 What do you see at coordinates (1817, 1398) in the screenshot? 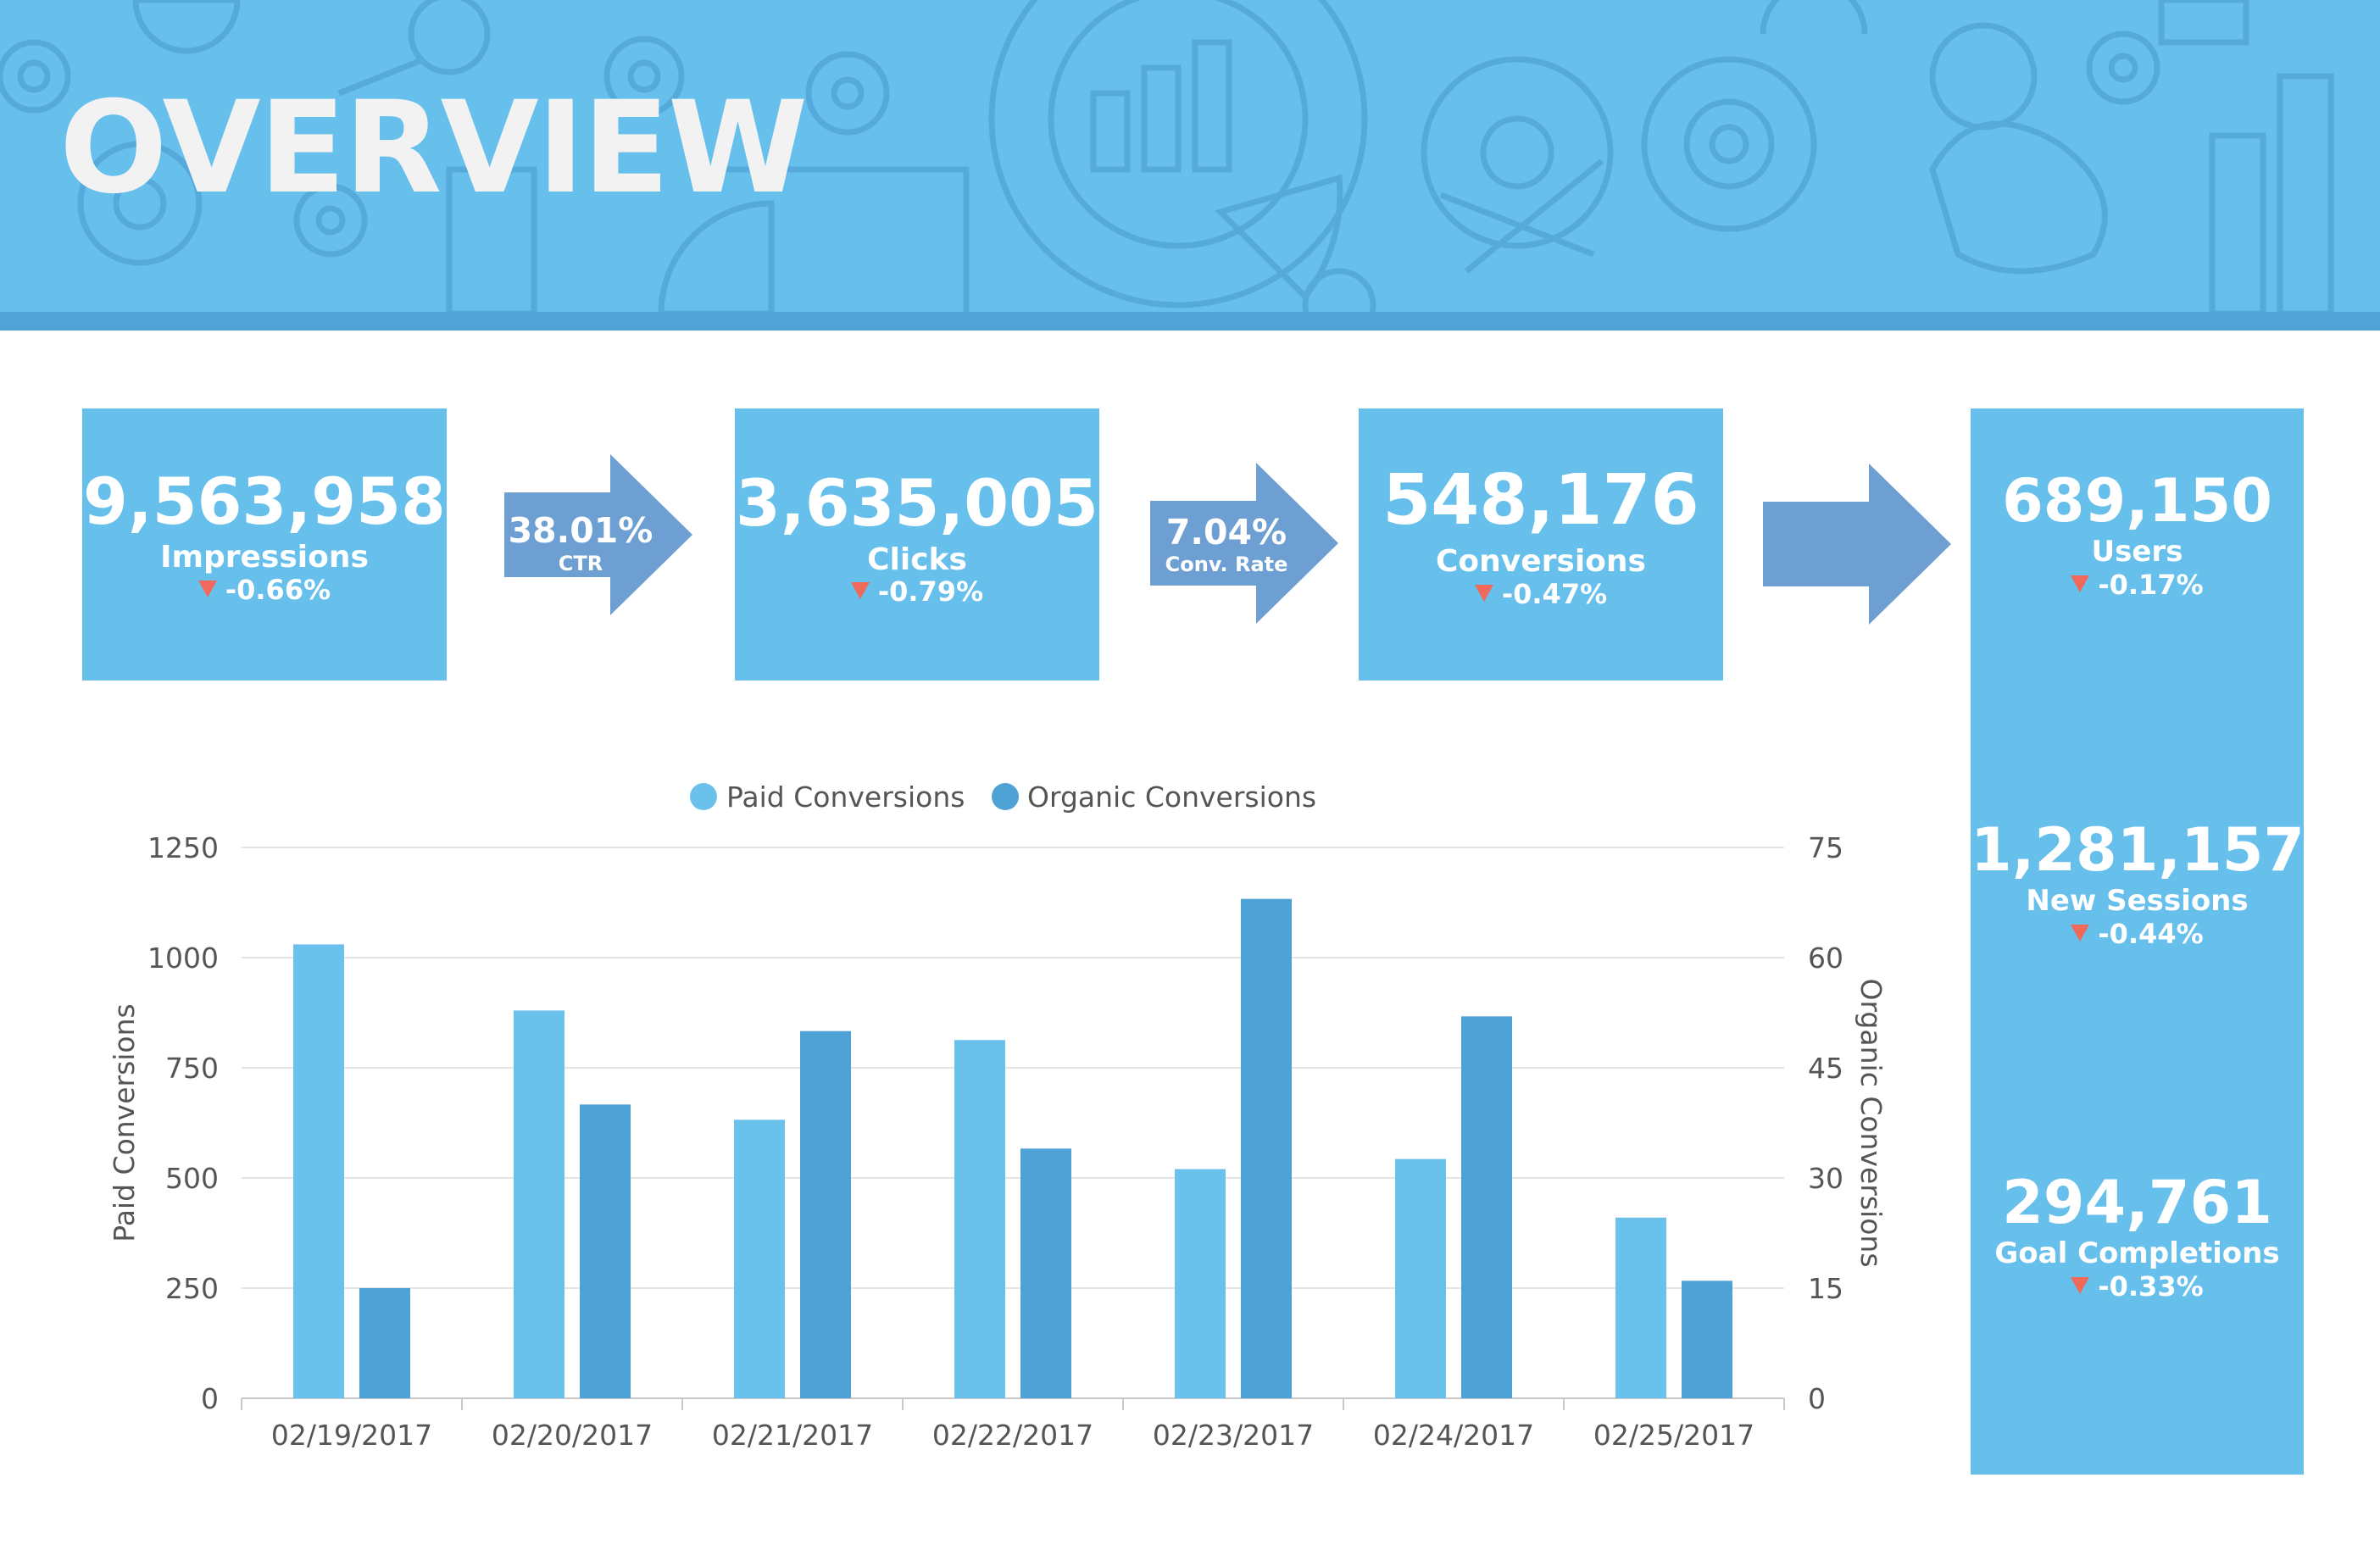
I see `y2-tick-label: 0` at bounding box center [1817, 1398].